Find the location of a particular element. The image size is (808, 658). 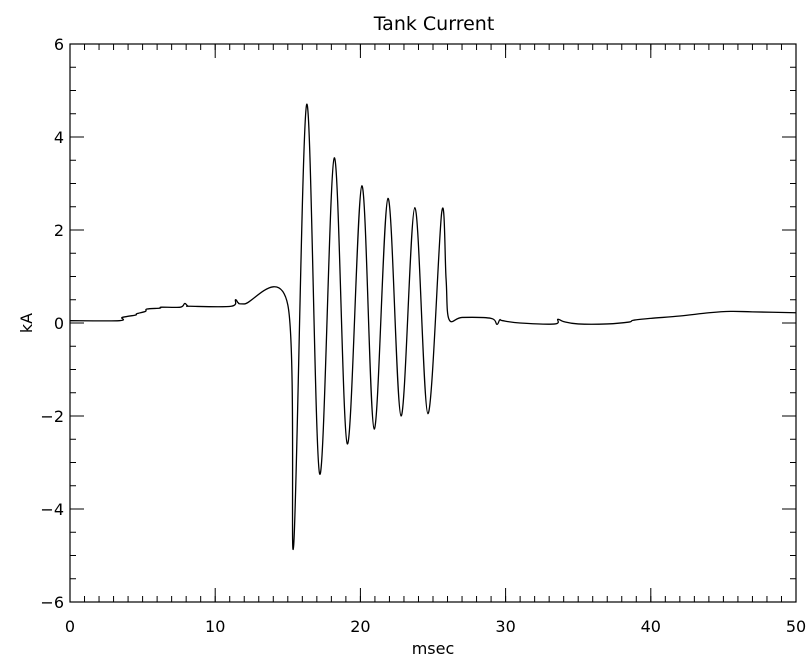

y-tick-label: 4 is located at coordinates (59, 137).